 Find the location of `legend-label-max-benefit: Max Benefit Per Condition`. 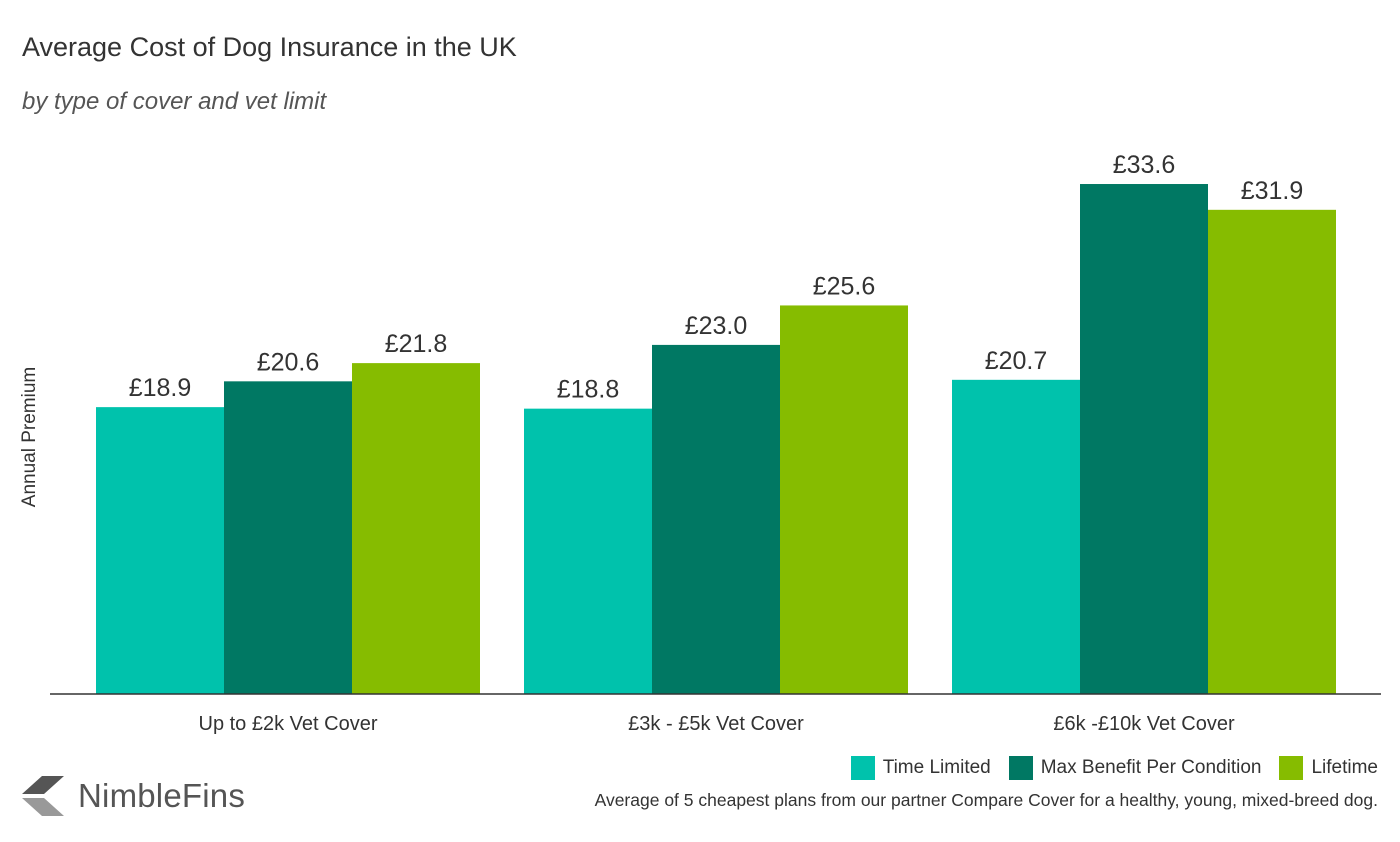

legend-label-max-benefit: Max Benefit Per Condition is located at coordinates (1151, 767).